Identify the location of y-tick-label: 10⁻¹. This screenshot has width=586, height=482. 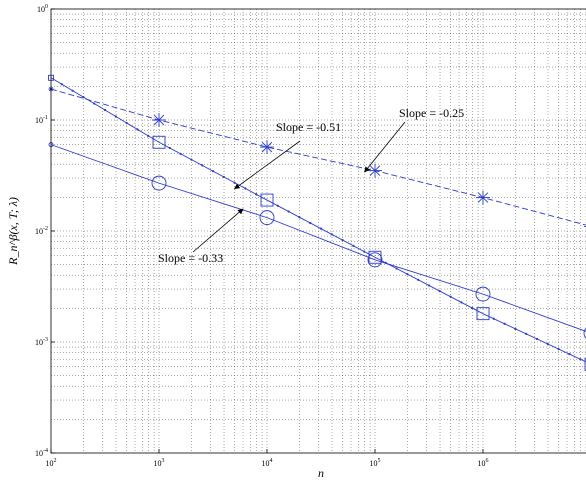
(41, 120).